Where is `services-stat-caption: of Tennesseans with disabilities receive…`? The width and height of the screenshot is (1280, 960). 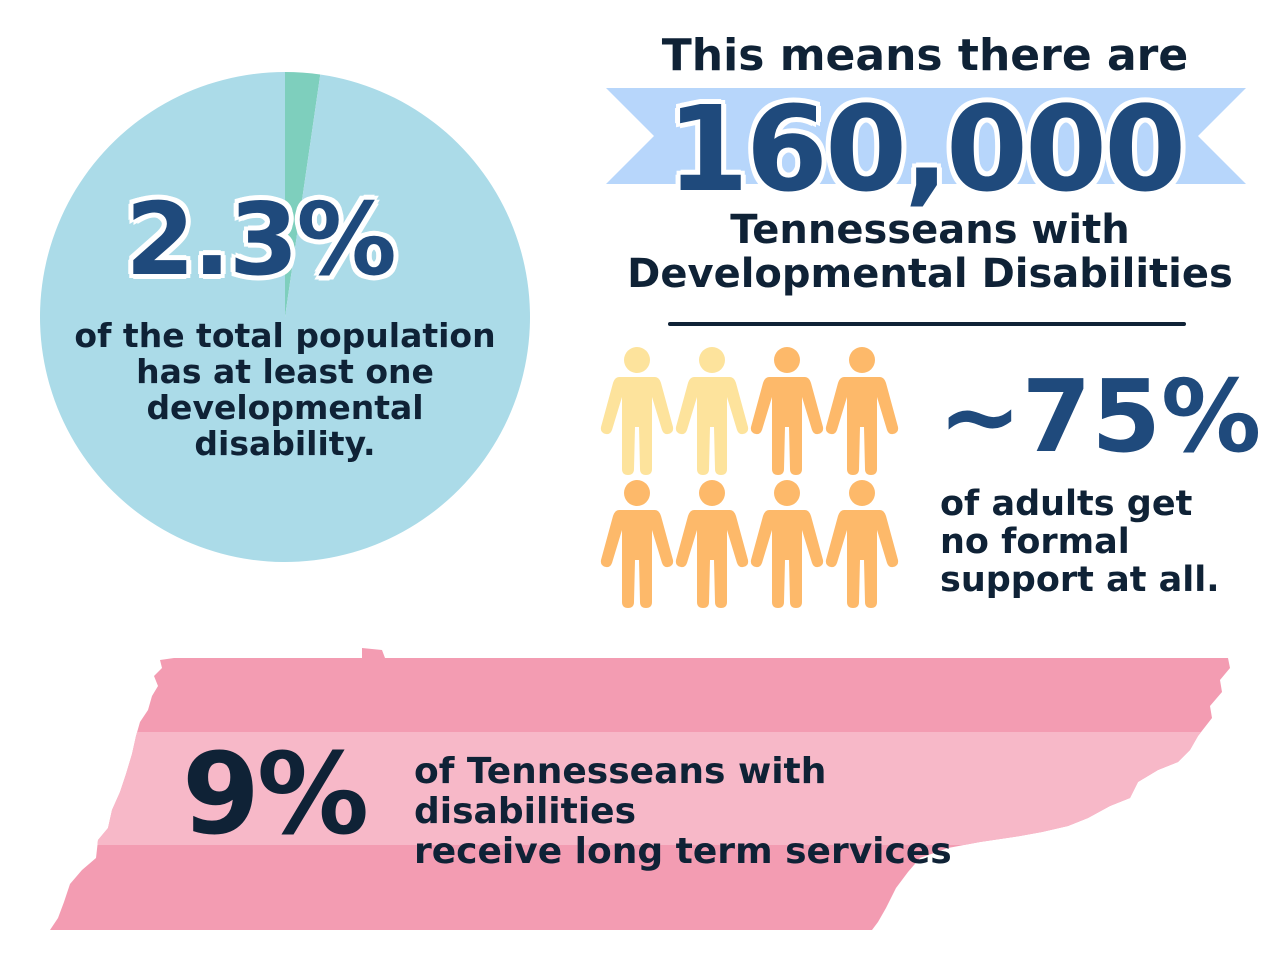 services-stat-caption: of Tennesseans with disabilities receive… is located at coordinates (734, 812).